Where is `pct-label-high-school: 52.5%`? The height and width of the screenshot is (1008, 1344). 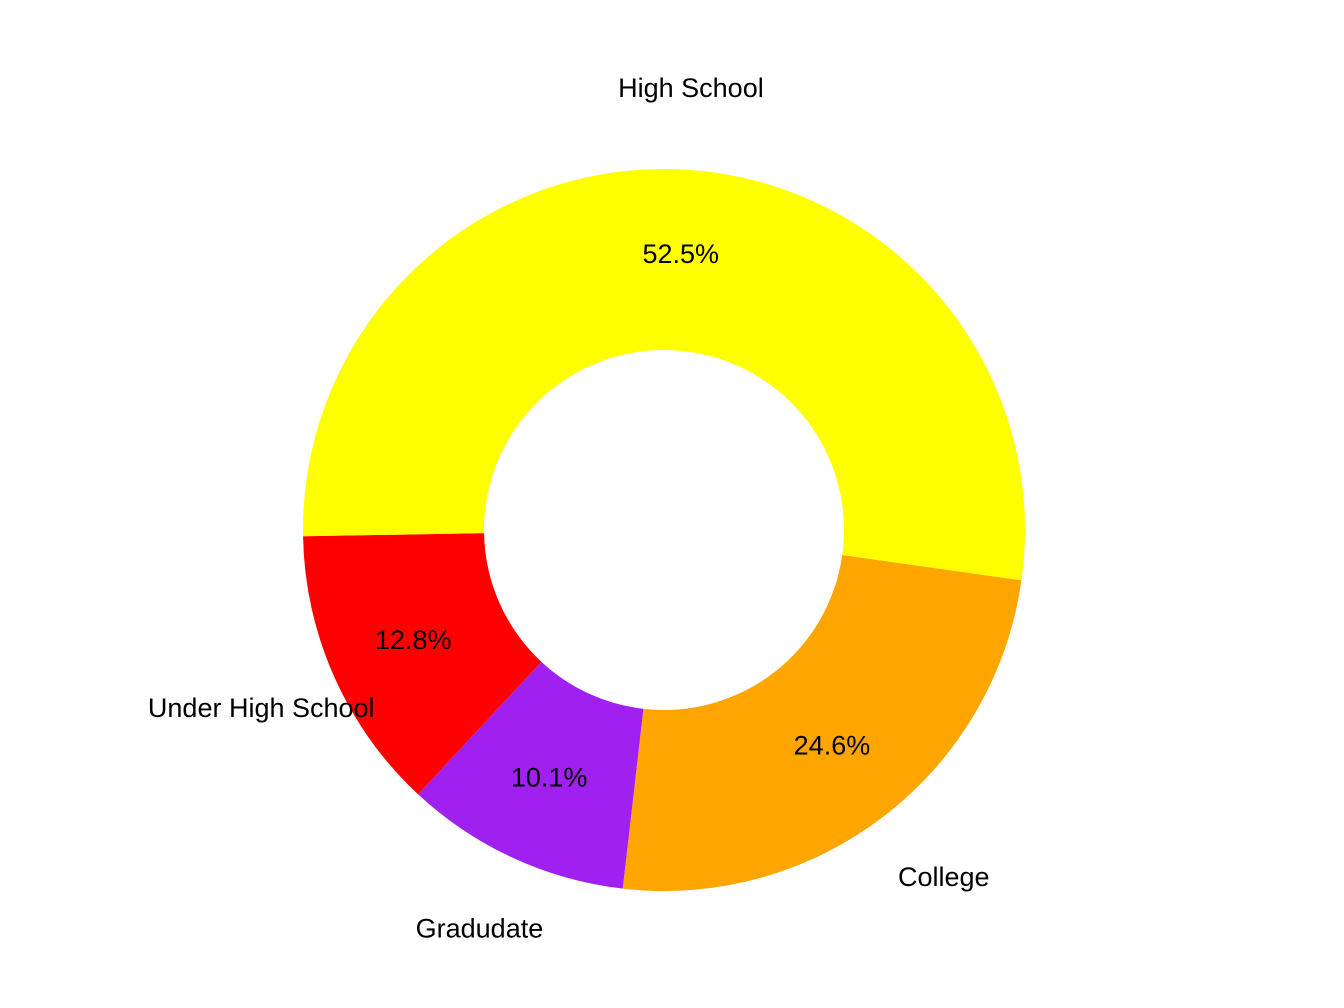 pct-label-high-school: 52.5% is located at coordinates (680, 254).